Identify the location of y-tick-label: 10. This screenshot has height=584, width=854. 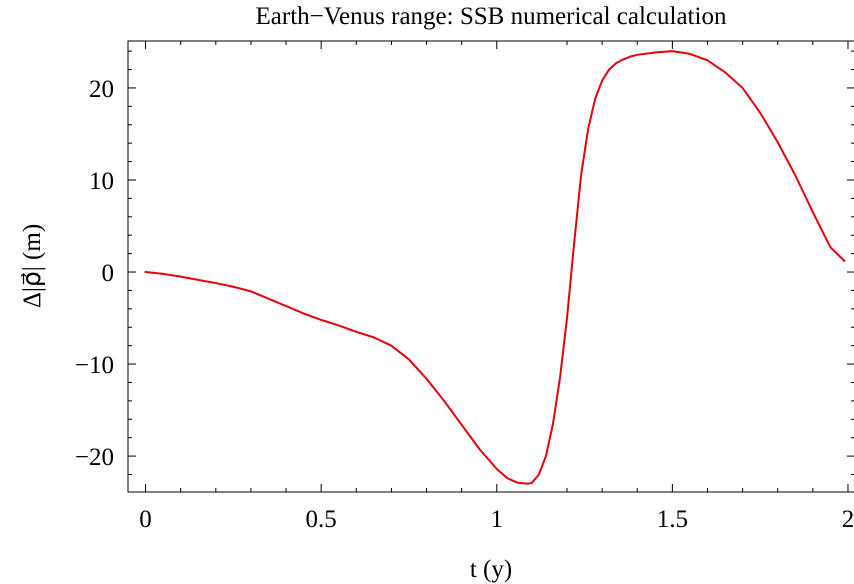
(101, 181).